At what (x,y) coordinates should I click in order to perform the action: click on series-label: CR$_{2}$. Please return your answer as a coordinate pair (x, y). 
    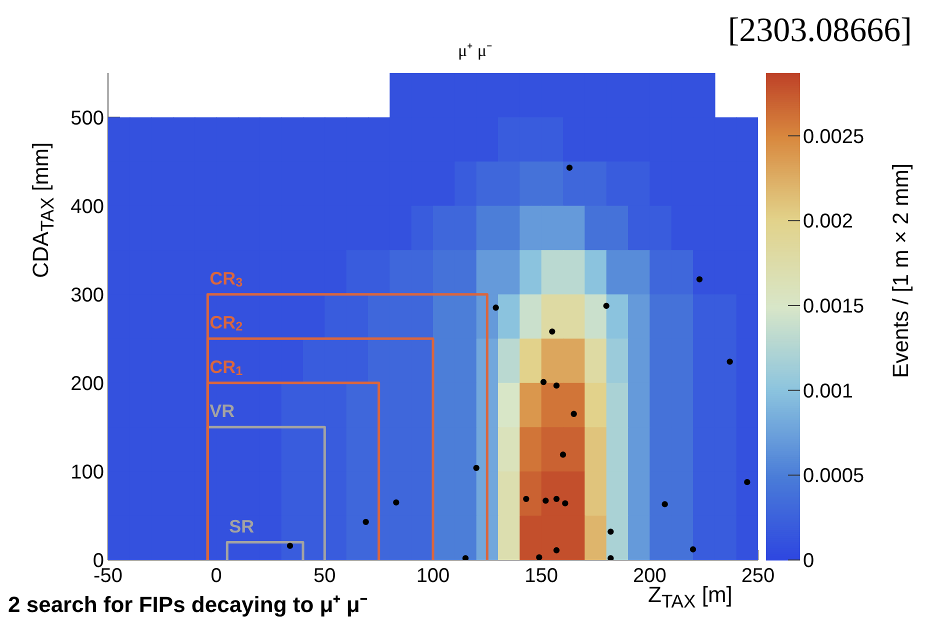
    Looking at the image, I should click on (226, 323).